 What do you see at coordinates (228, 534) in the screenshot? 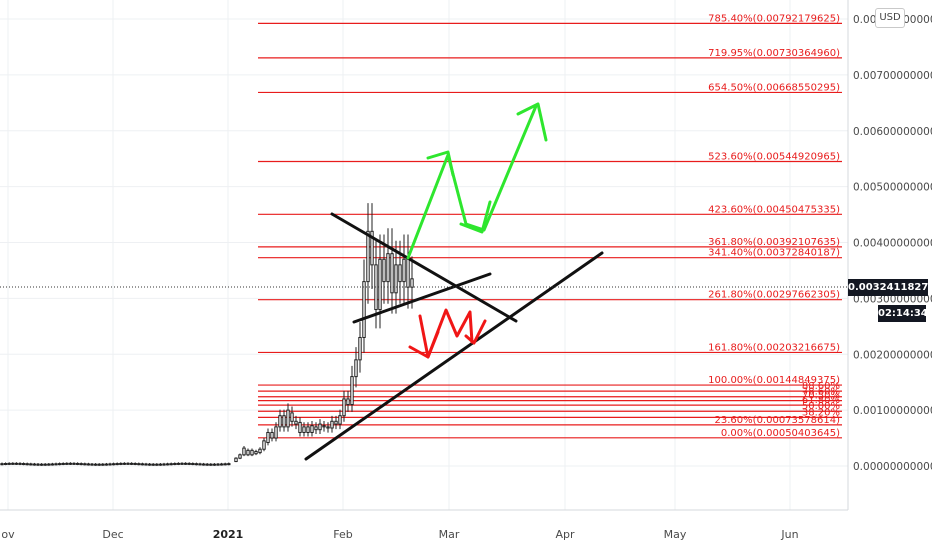
I see `time-tick-label: 2021` at bounding box center [228, 534].